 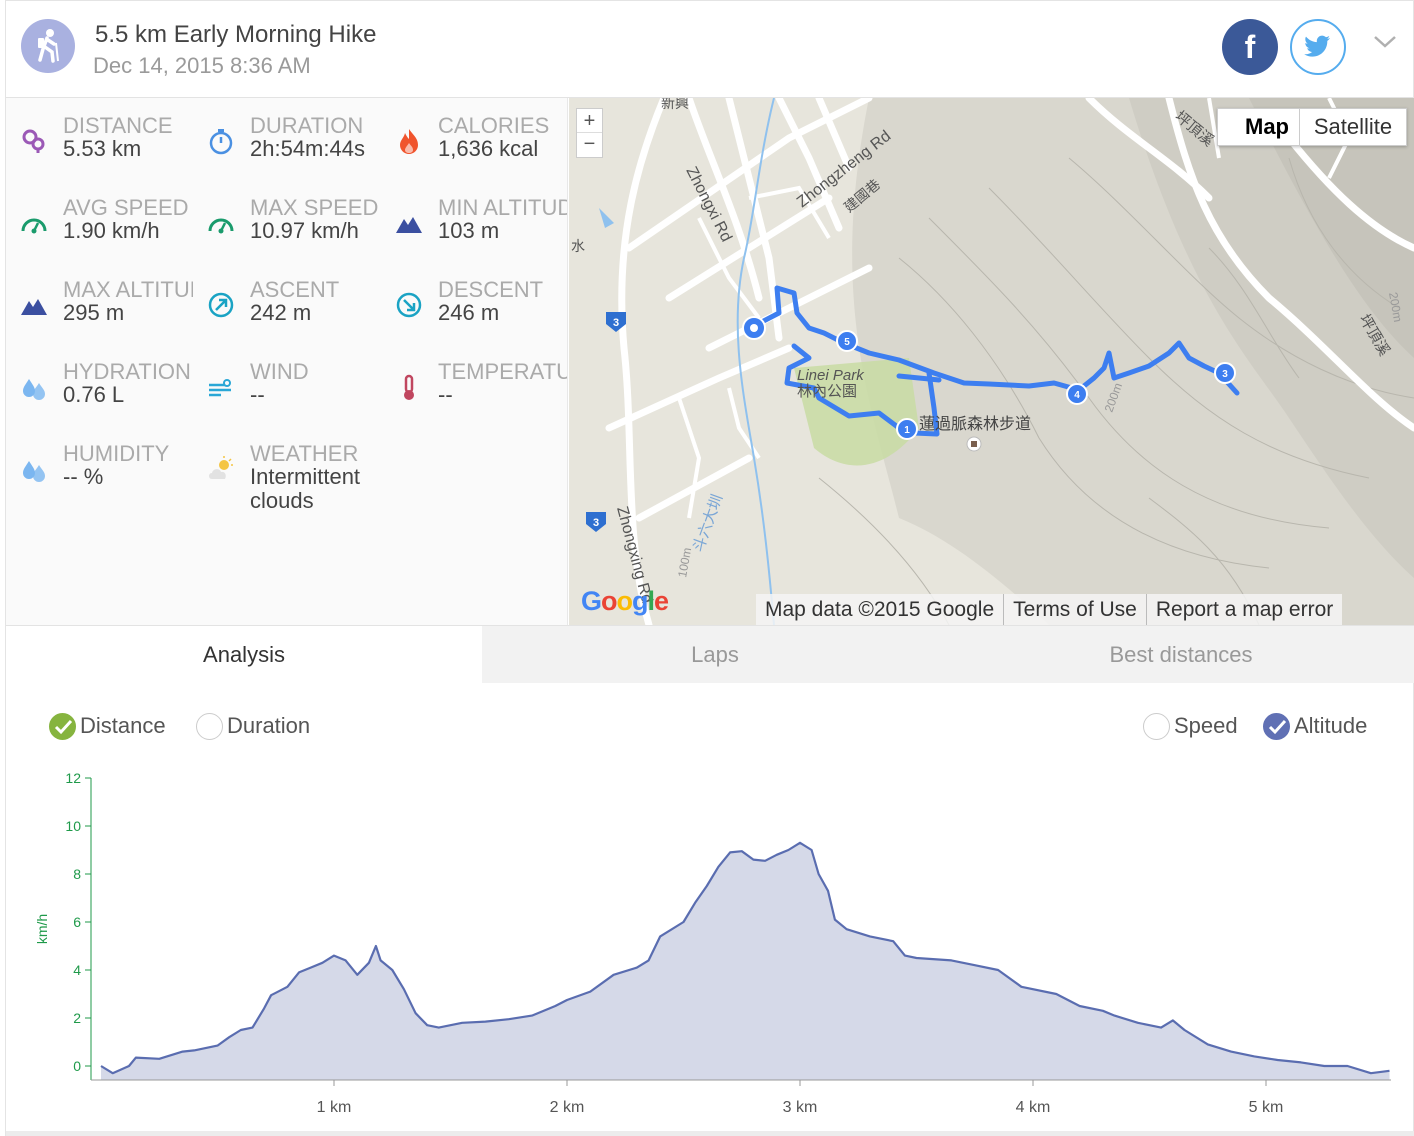 I want to click on lap-marker-4: 4, so click(x=1077, y=395).